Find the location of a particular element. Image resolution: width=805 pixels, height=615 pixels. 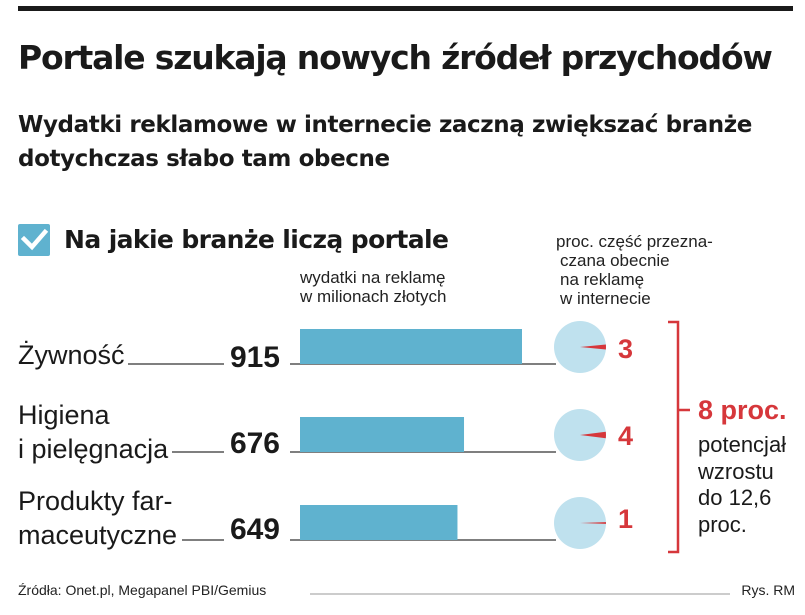

category-label-hygiene: Higiena i pielęgnacja is located at coordinates (93, 432).